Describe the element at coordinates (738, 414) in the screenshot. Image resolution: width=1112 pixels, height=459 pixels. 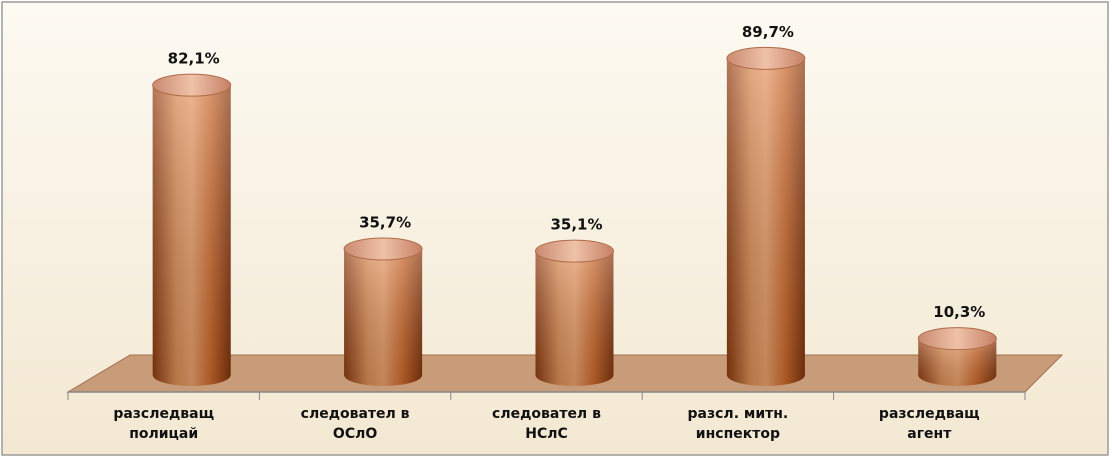
I see `x-tick-label: разсл. митн.` at that location.